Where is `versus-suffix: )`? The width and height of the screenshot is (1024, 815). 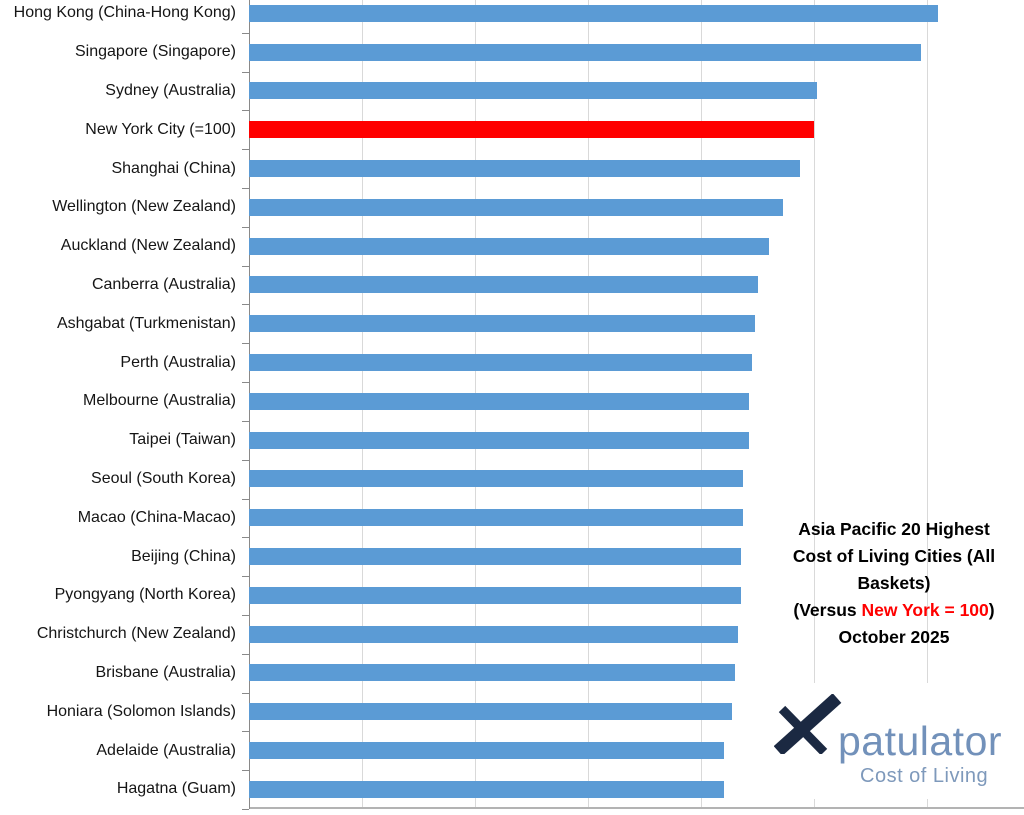
versus-suffix: ) is located at coordinates (991, 610).